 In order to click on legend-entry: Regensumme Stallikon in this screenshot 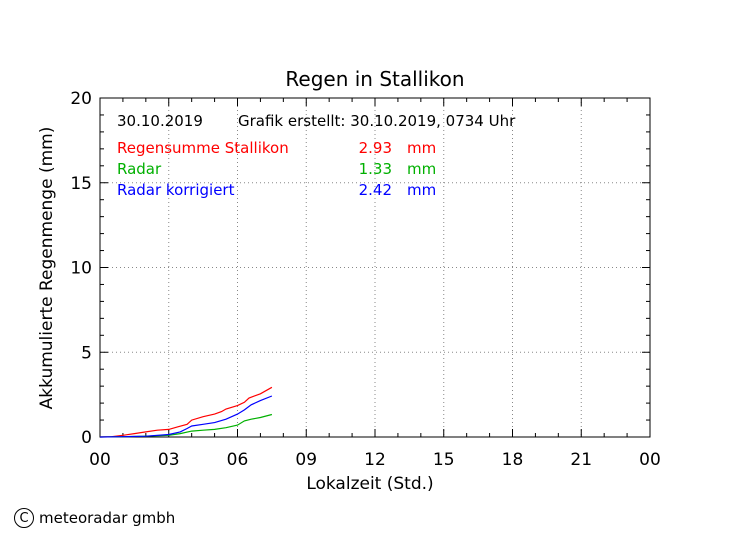, I will do `click(203, 148)`.